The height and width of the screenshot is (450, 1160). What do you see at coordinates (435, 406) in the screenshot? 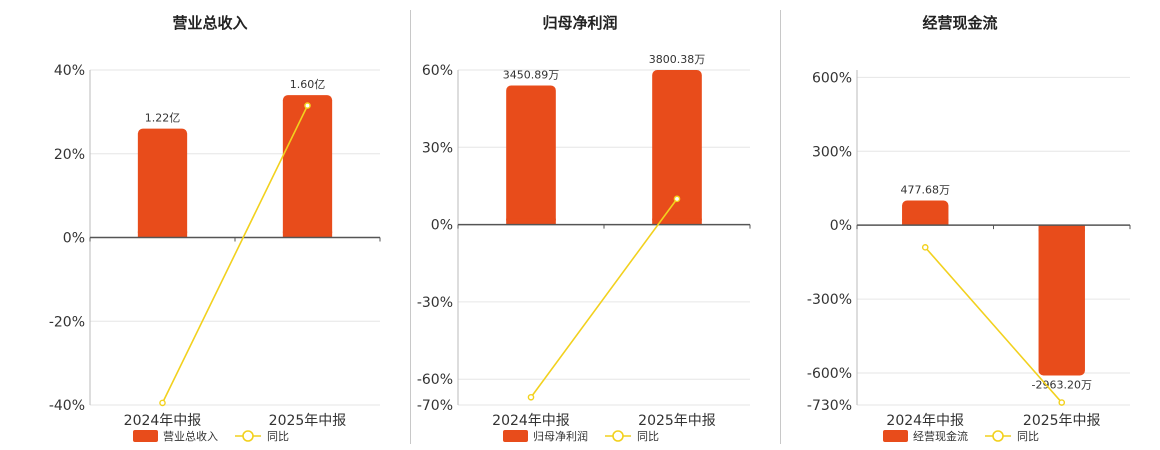
I see `y-tick-label: -70%` at bounding box center [435, 406].